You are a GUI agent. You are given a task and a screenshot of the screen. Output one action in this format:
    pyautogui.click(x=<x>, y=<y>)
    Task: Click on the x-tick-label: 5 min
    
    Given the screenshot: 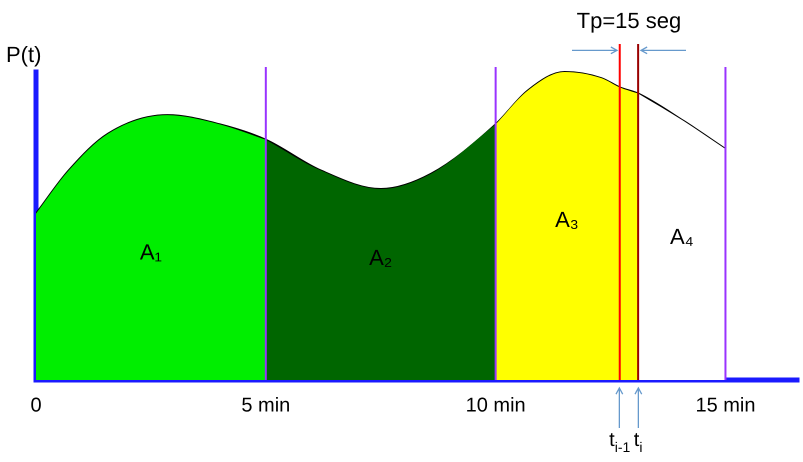 What is the action you would take?
    pyautogui.click(x=265, y=405)
    